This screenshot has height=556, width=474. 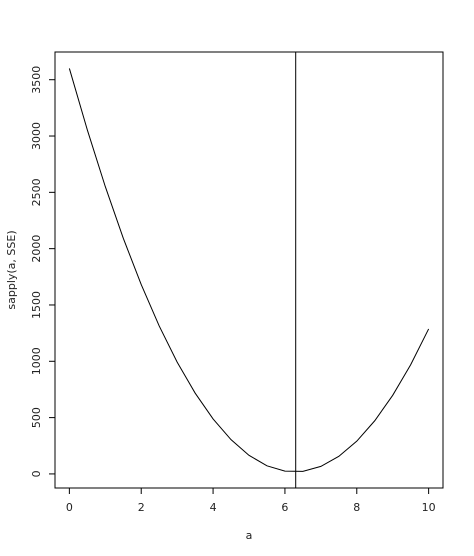 What do you see at coordinates (429, 507) in the screenshot?
I see `x-tick-label: 10` at bounding box center [429, 507].